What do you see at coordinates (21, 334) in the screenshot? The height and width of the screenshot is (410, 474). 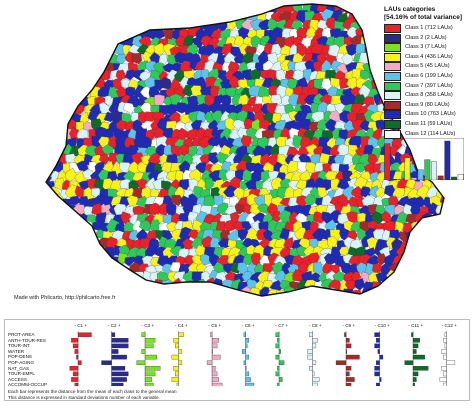 I see `variable-label: PROT-AREA` at bounding box center [21, 334].